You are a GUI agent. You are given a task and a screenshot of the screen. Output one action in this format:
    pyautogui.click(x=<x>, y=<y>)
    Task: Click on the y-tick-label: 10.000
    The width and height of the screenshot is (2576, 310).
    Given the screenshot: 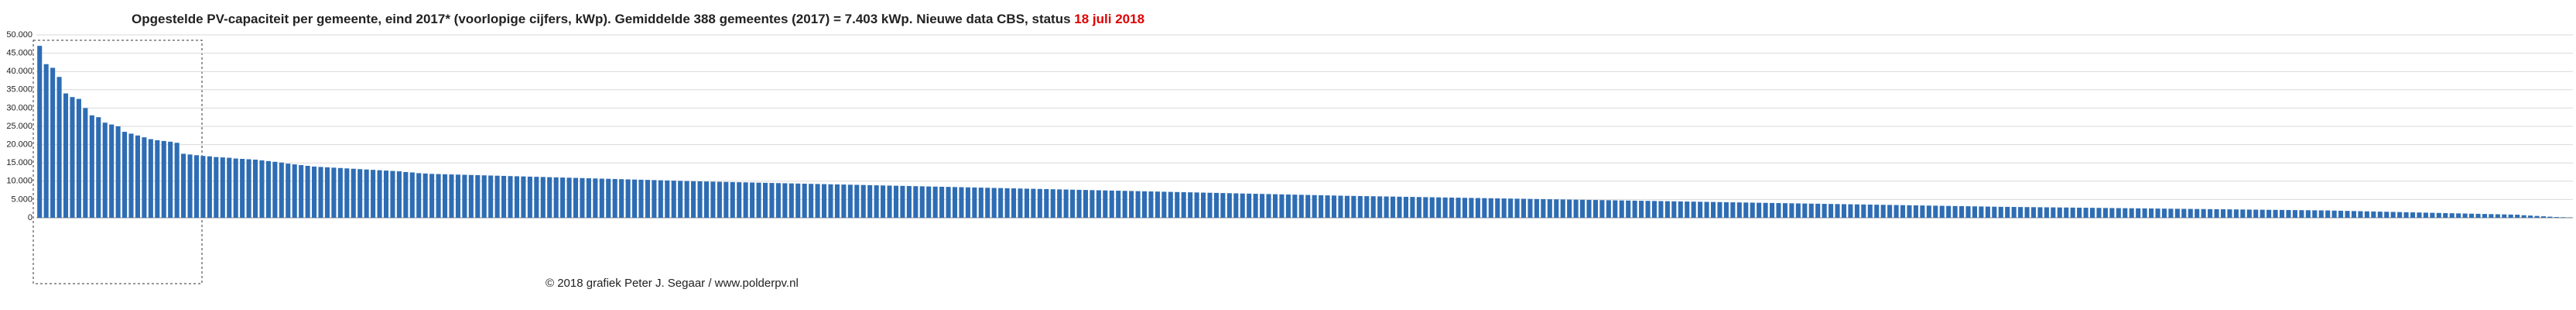 What is the action you would take?
    pyautogui.click(x=19, y=181)
    